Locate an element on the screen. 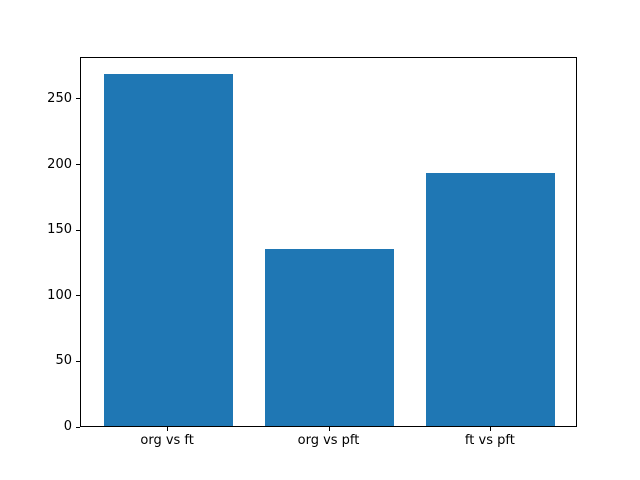 The width and height of the screenshot is (640, 480). y-tick-label: 50 is located at coordinates (63, 361).